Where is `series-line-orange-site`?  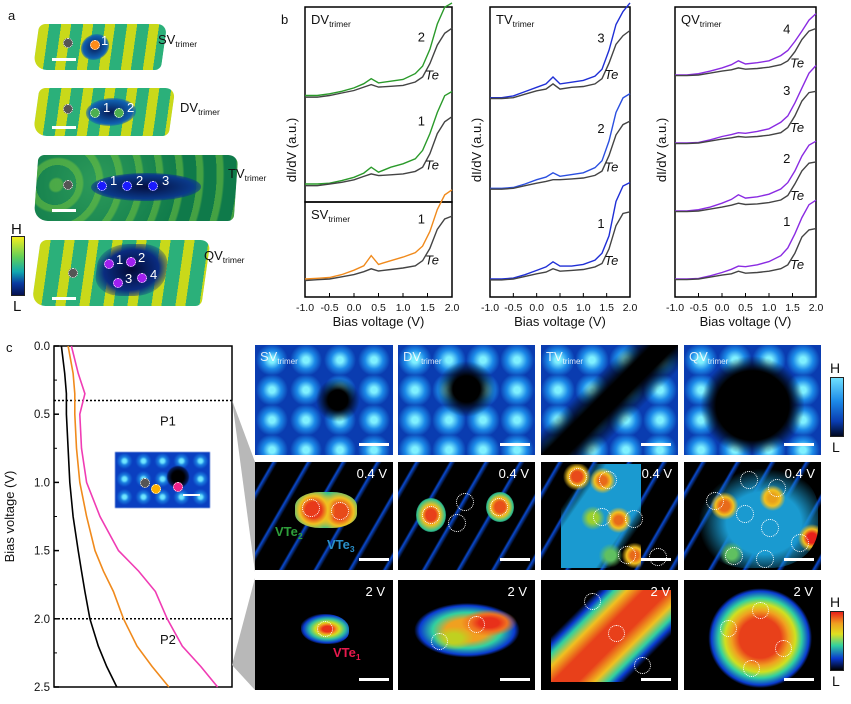
series-line-orange-site is located at coordinates (118, 516).